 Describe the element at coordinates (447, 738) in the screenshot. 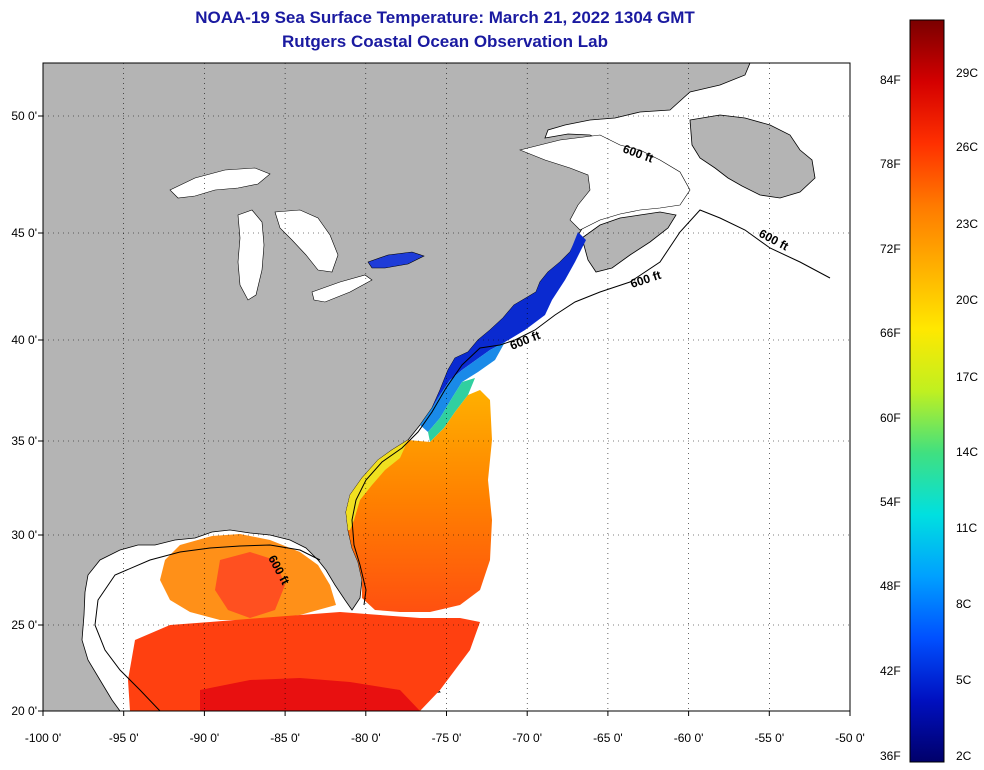

I see `x-tick-label: -75 0'` at that location.